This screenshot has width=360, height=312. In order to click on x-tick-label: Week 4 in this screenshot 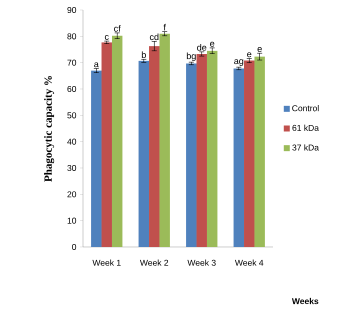, I will do `click(249, 263)`.